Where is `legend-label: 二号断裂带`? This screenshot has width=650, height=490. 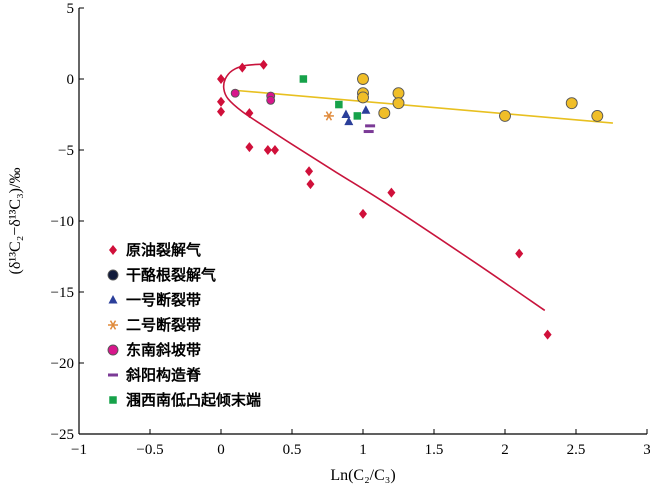
legend-label: 二号断裂带 is located at coordinates (163, 325).